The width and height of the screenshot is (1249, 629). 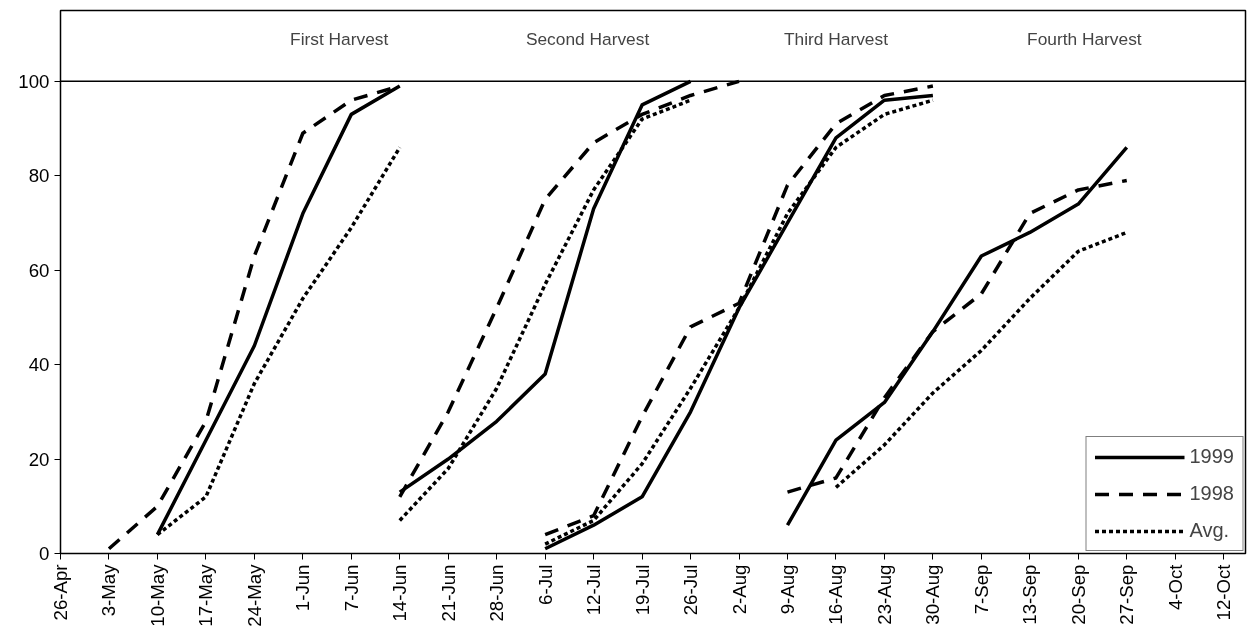 What do you see at coordinates (1084, 38) in the screenshot?
I see `annotation: Fourth Harvest` at bounding box center [1084, 38].